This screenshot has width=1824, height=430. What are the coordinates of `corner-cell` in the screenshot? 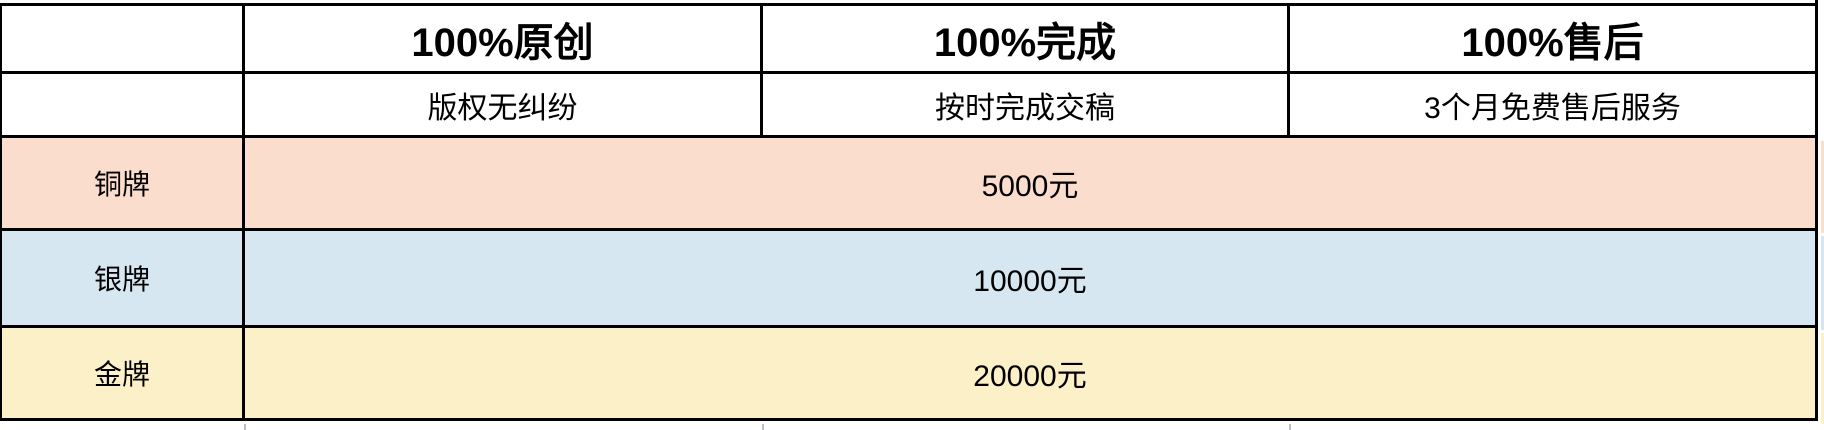 It's located at (122, 38).